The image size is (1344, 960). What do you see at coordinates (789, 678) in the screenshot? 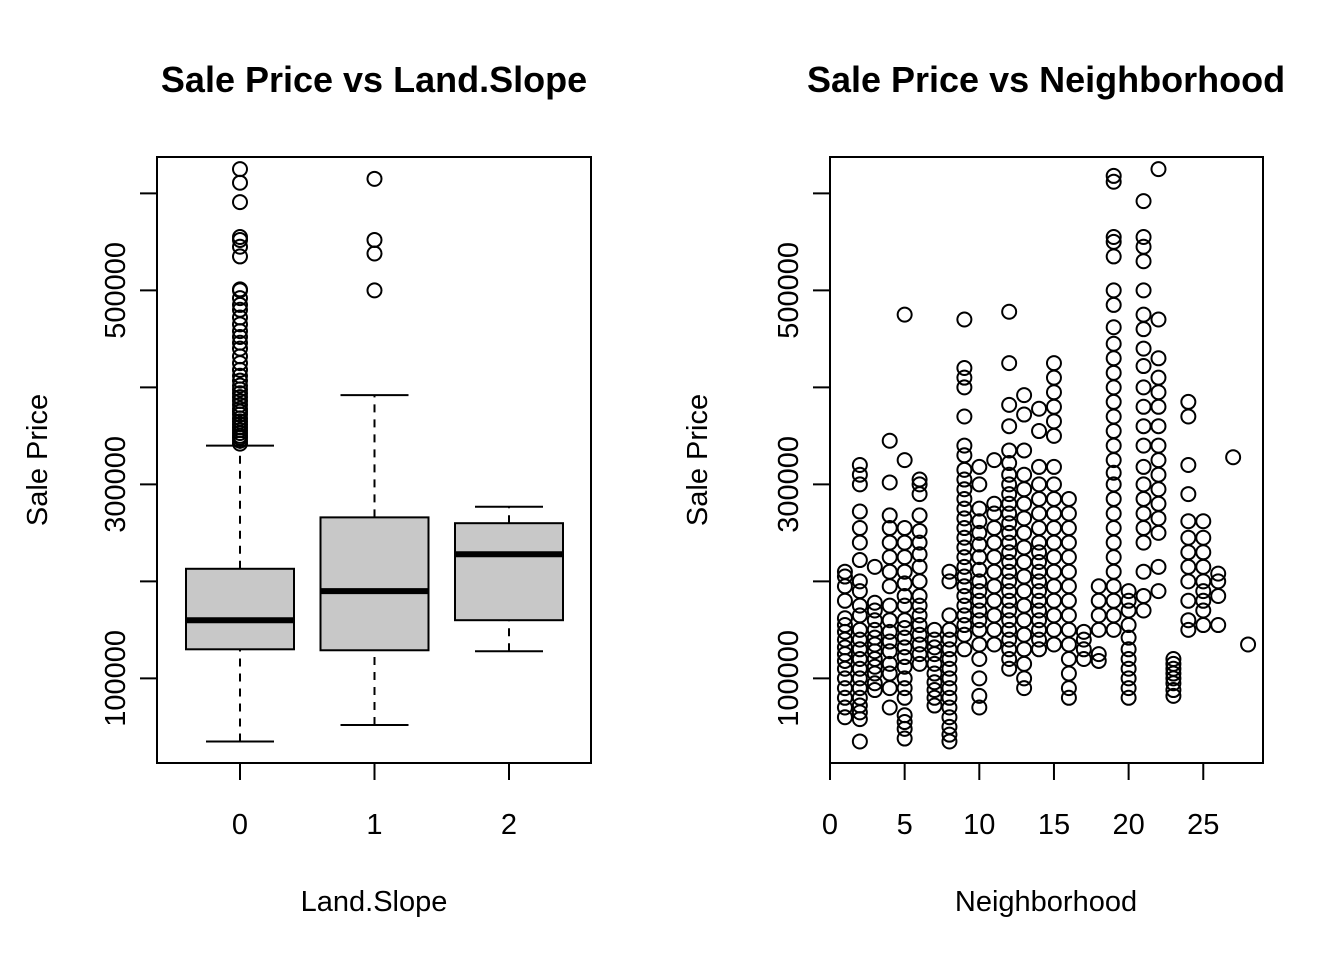
I see `right-y-tick-label: 100000` at bounding box center [789, 678].